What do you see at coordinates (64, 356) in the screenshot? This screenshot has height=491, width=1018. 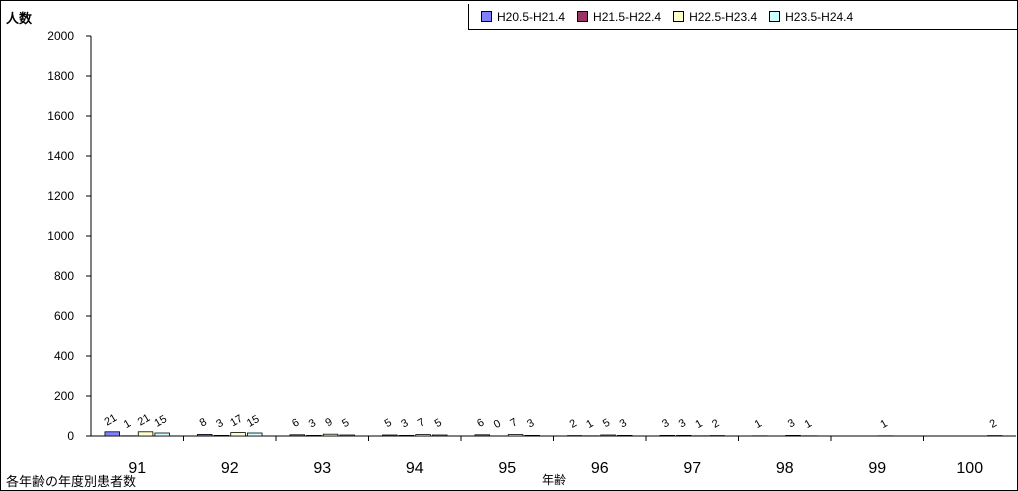 I see `y-tick-label: 400` at bounding box center [64, 356].